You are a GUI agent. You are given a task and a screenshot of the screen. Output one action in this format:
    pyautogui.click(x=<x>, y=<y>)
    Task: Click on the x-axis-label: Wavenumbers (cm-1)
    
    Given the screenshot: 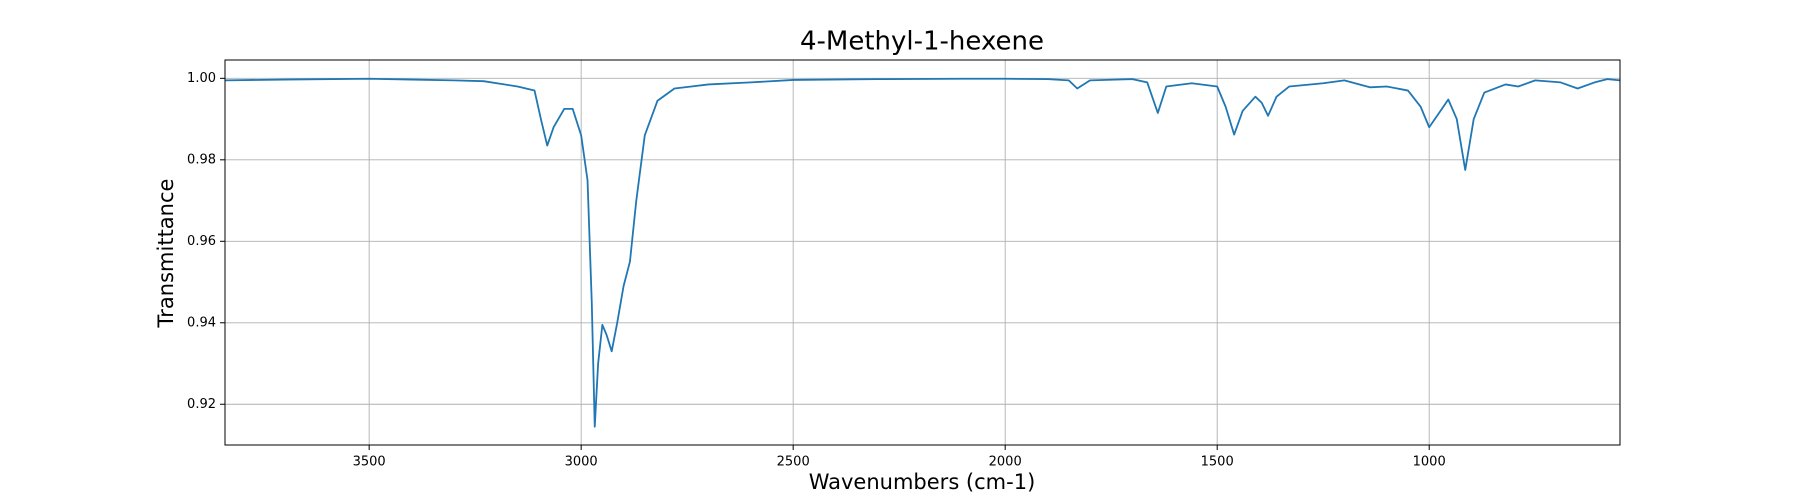 What is the action you would take?
    pyautogui.click(x=922, y=482)
    